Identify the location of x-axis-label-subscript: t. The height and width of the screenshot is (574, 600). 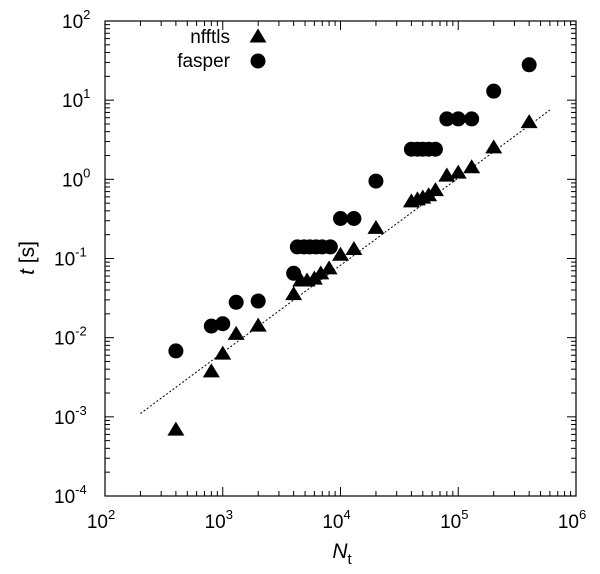
(350, 559).